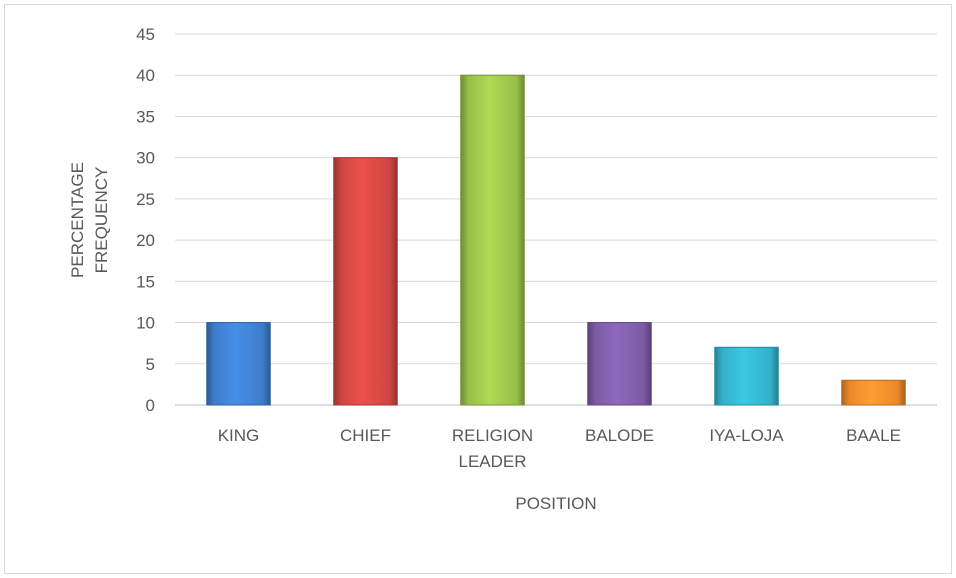  Describe the element at coordinates (239, 435) in the screenshot. I see `x-tick-label: KING` at that location.